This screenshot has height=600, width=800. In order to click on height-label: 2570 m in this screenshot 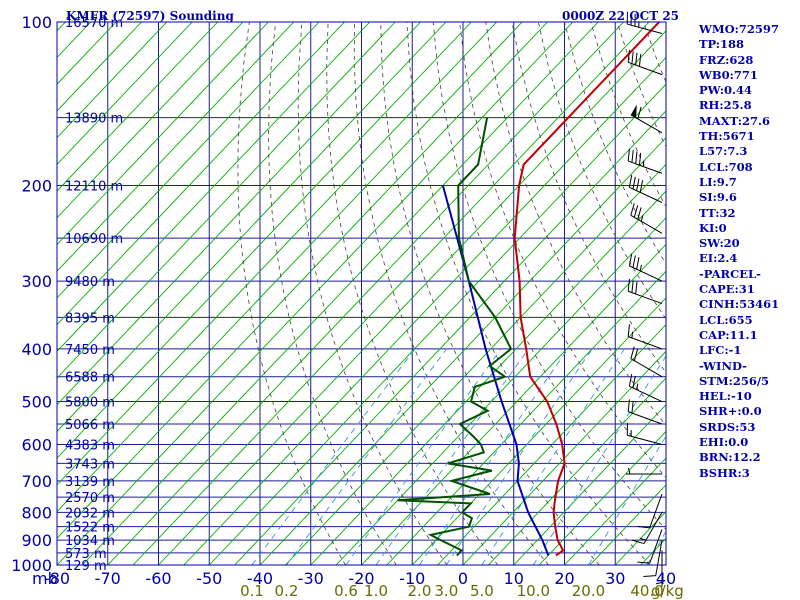, I will do `click(90, 498)`.